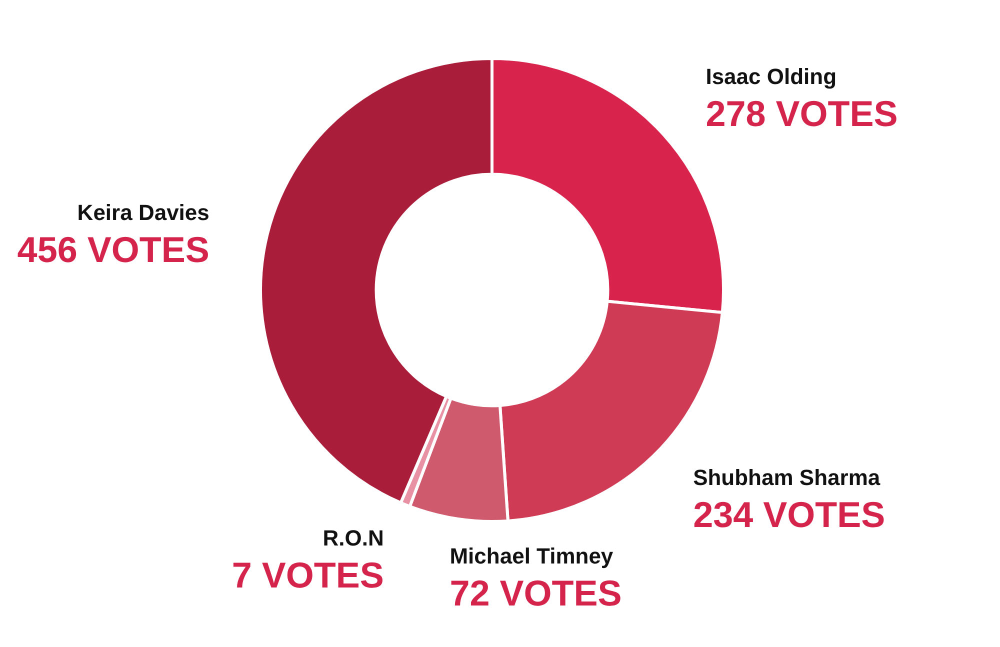 The width and height of the screenshot is (1000, 647). What do you see at coordinates (308, 575) in the screenshot?
I see `data-label: 7 VOTES` at bounding box center [308, 575].